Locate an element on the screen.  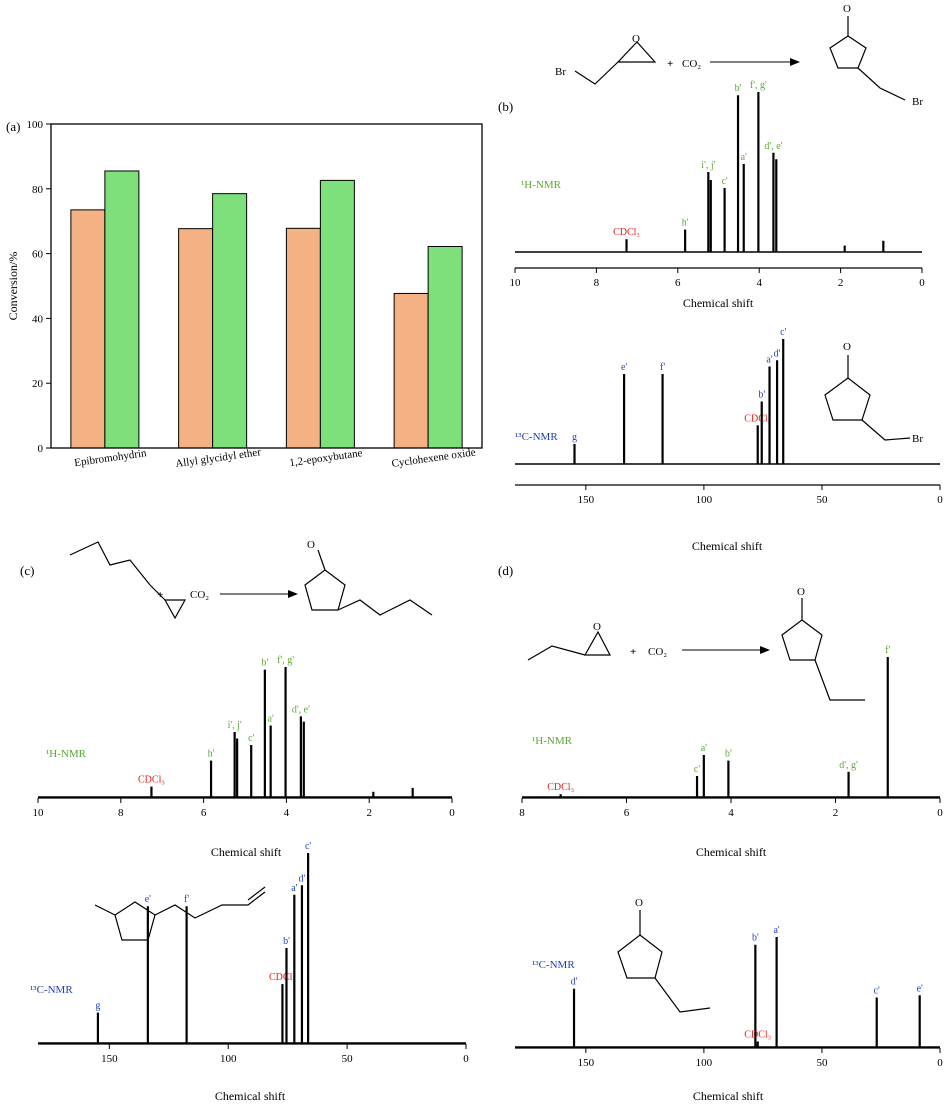
x-category-label: Allyl glycidyl ether is located at coordinates (218, 458).